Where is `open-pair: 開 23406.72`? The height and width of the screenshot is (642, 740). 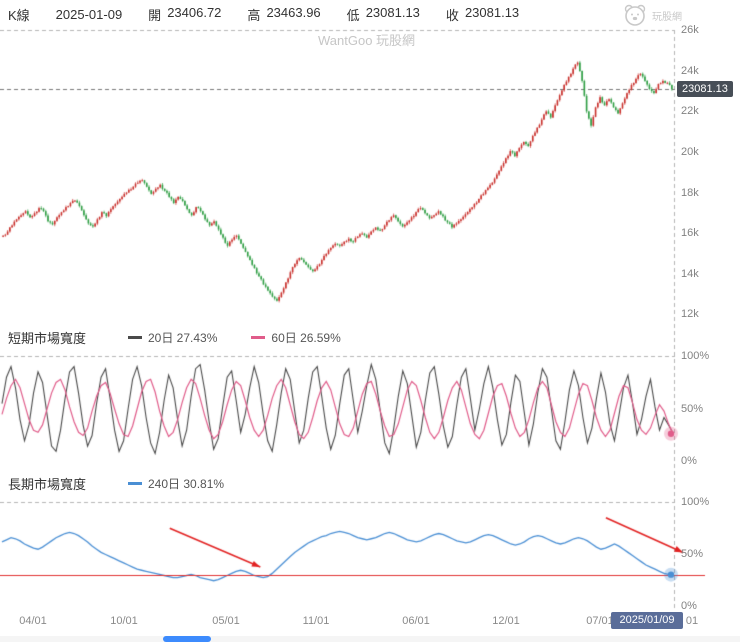
open-pair: 開 23406.72 is located at coordinates (184, 14).